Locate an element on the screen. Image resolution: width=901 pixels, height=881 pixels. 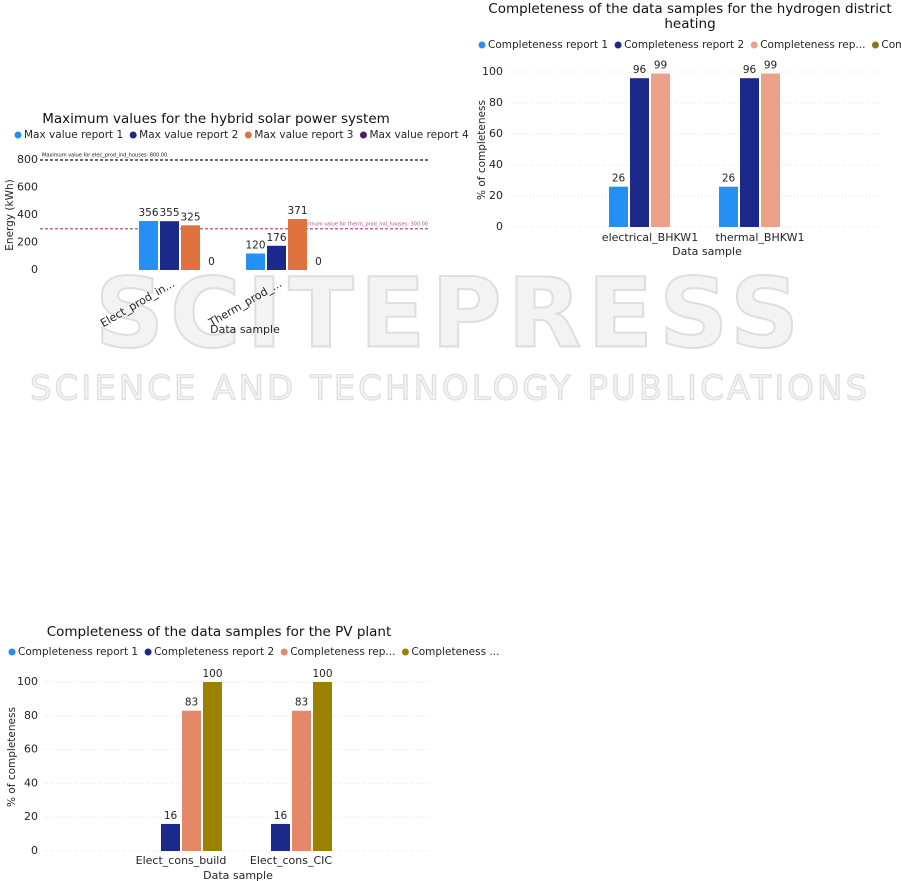
data-label: 325 is located at coordinates (190, 217).